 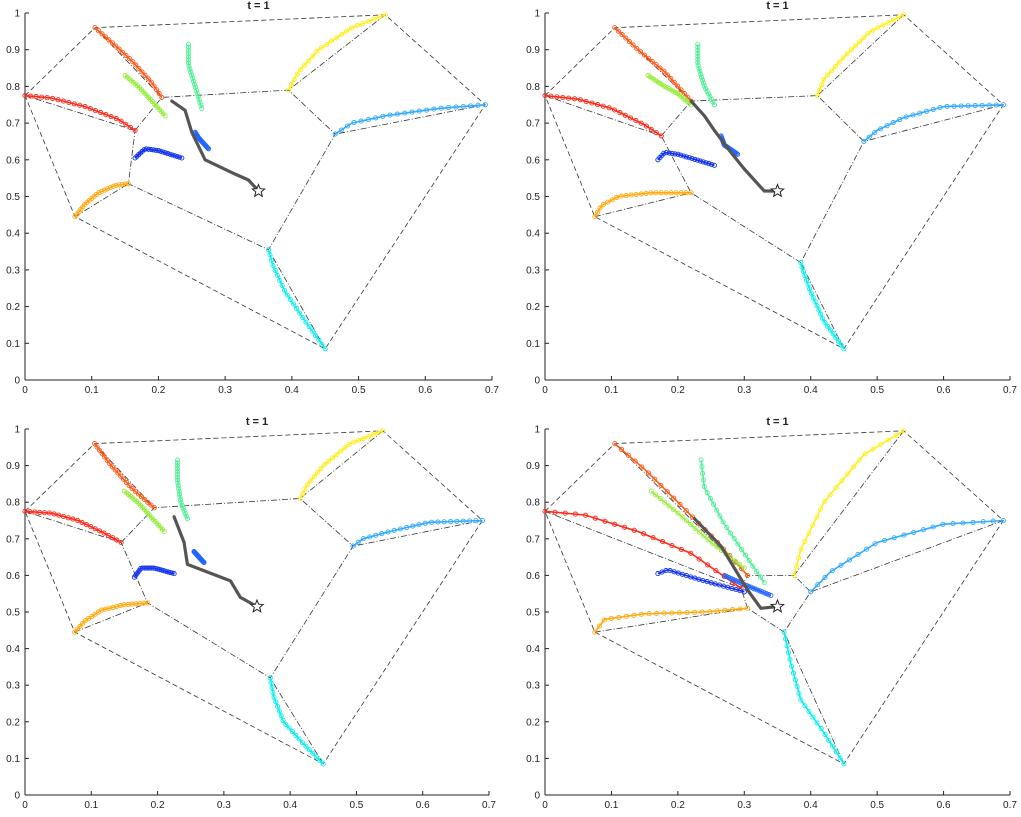 I want to click on y-tick-label: 0.7, so click(x=13, y=539).